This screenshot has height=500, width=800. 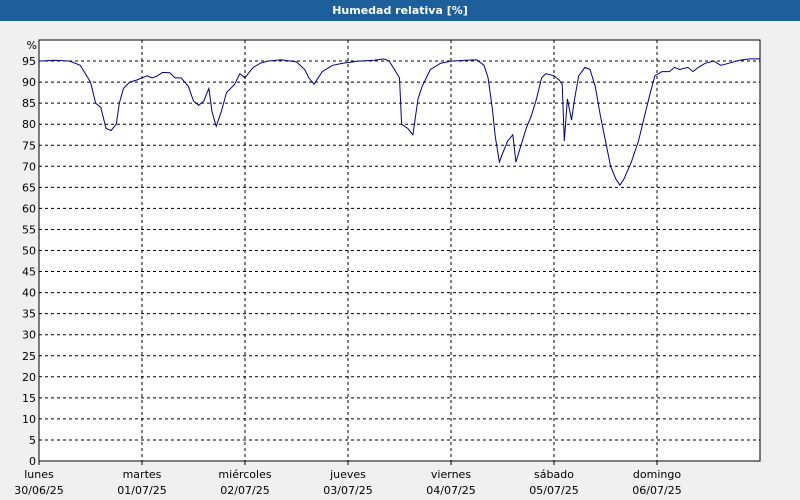 I want to click on y-tick-label: 55, so click(x=29, y=229).